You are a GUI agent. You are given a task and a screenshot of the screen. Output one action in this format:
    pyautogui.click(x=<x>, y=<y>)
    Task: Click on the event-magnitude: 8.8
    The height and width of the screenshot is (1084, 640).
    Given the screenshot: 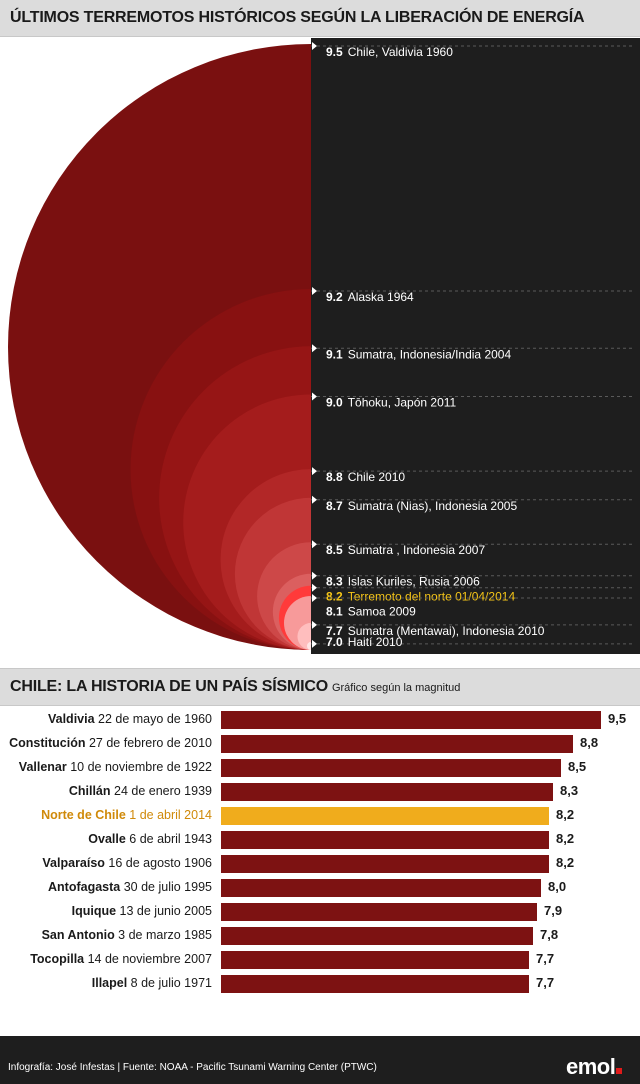 What is the action you would take?
    pyautogui.click(x=334, y=477)
    